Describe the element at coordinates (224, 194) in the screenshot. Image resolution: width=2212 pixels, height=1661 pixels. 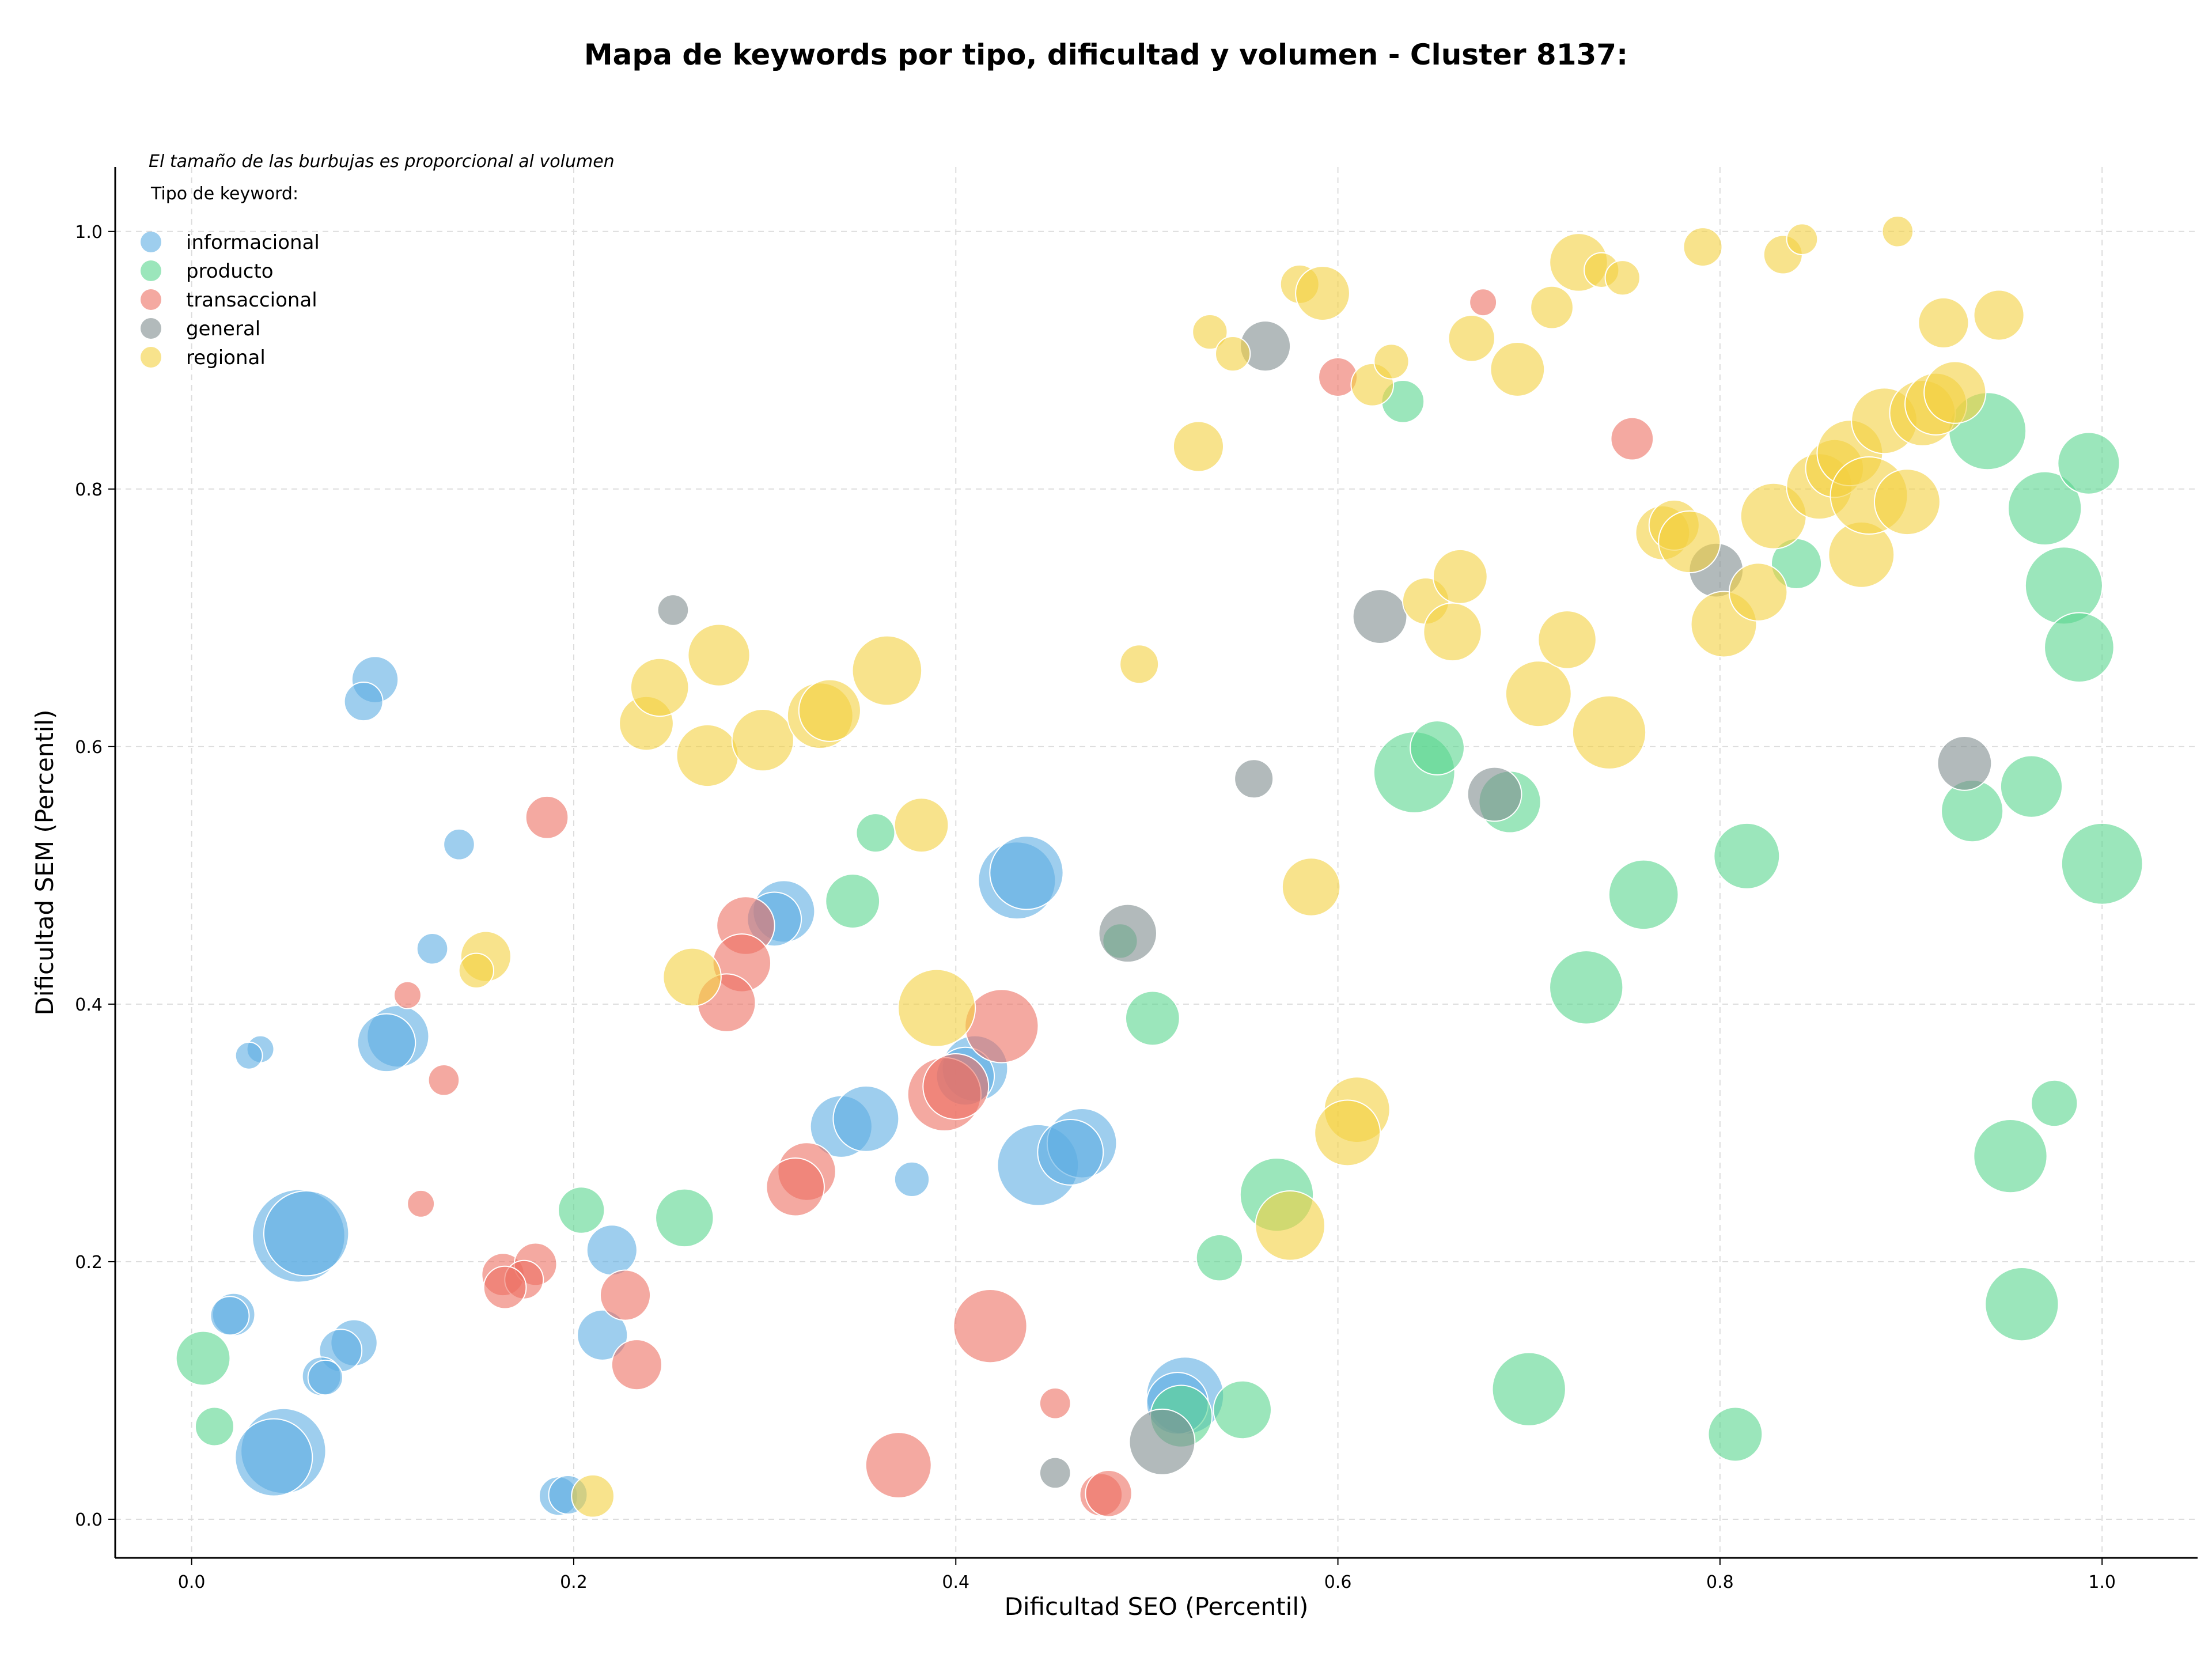
I see `legend-title: Tipo de keyword:` at that location.